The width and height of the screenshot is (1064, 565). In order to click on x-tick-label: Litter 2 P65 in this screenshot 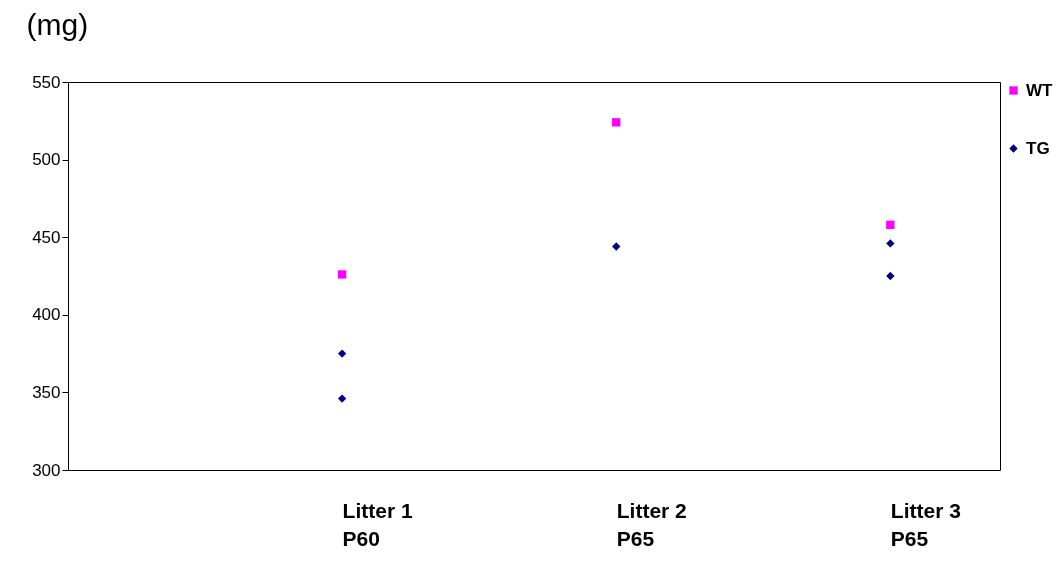, I will do `click(651, 524)`.